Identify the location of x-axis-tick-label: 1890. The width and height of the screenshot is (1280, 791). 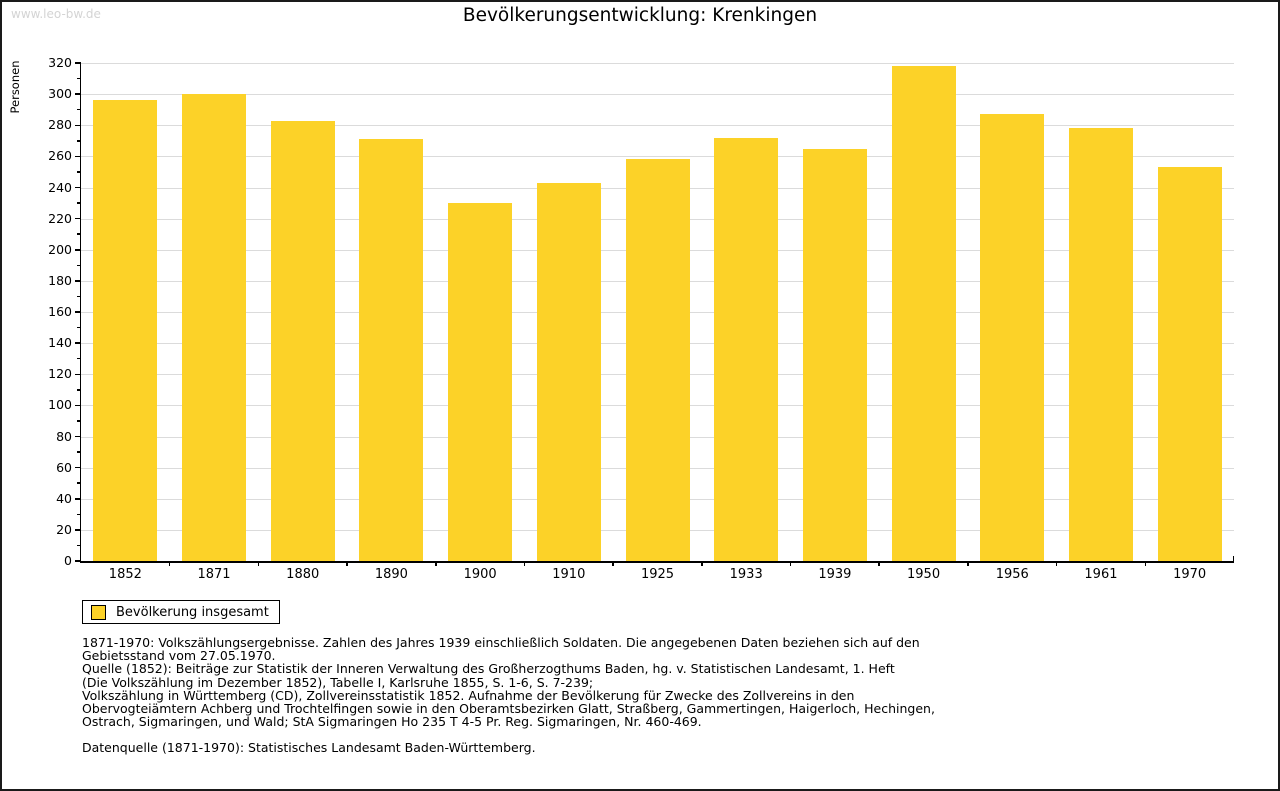
(391, 574).